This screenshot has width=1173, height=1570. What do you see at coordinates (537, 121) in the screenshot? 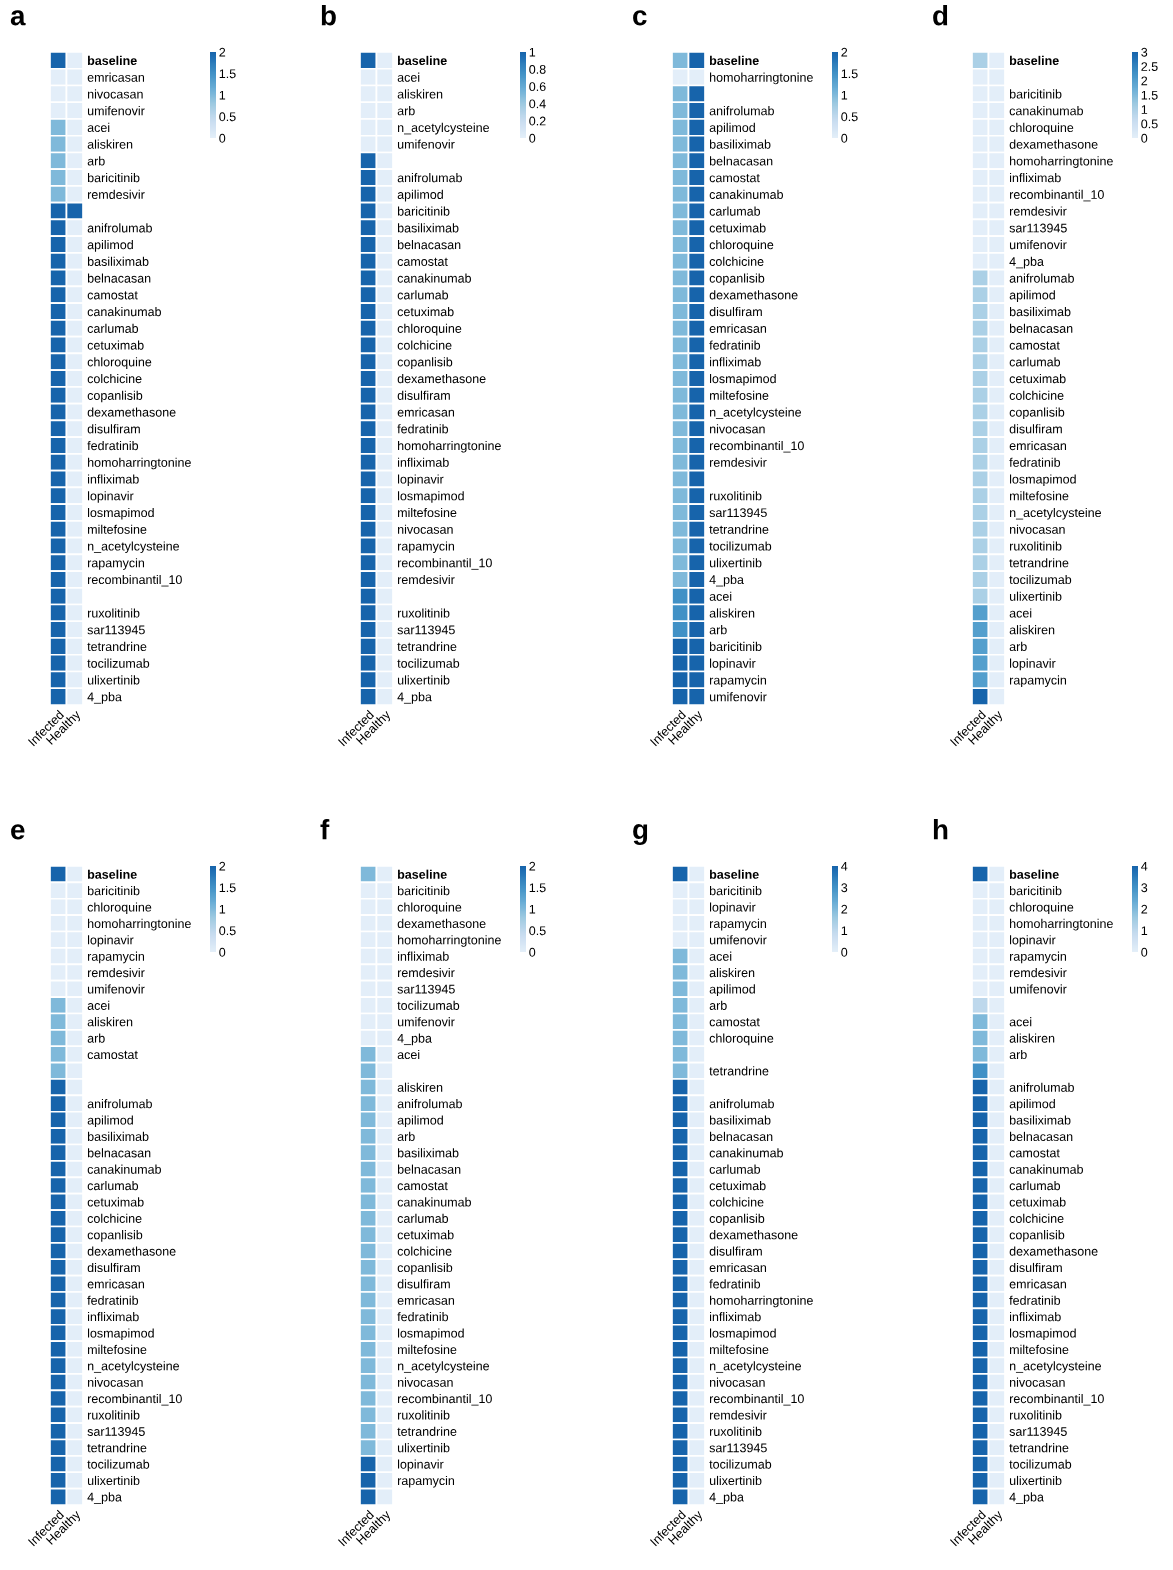
I see `color-bar-label: 0.2` at bounding box center [537, 121].